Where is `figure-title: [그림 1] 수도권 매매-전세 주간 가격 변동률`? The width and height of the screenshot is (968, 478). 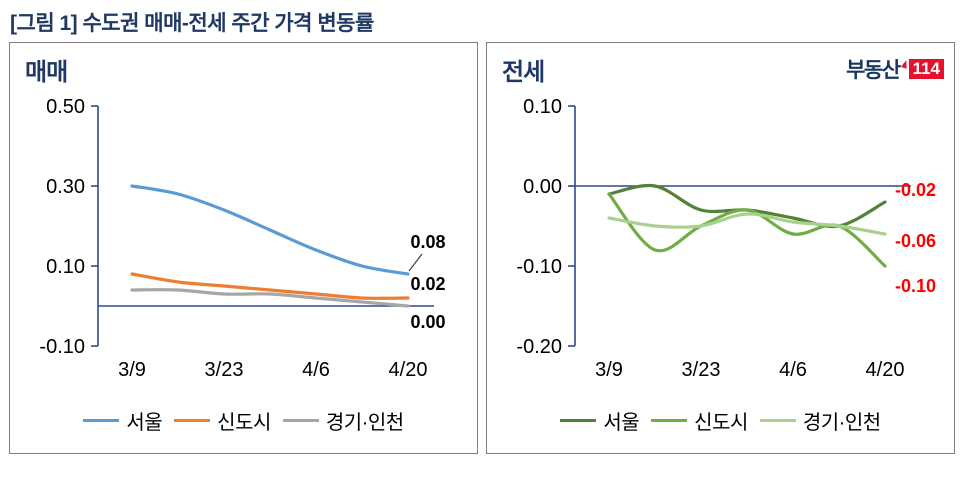
figure-title: [그림 1] 수도권 매매-전세 주간 가격 변동률 is located at coordinates (192, 23).